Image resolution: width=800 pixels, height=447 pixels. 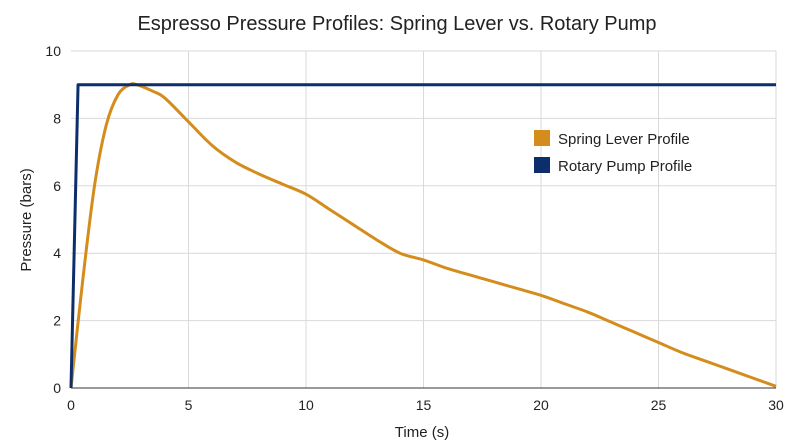 I want to click on x-tick-label: 25, so click(x=659, y=405).